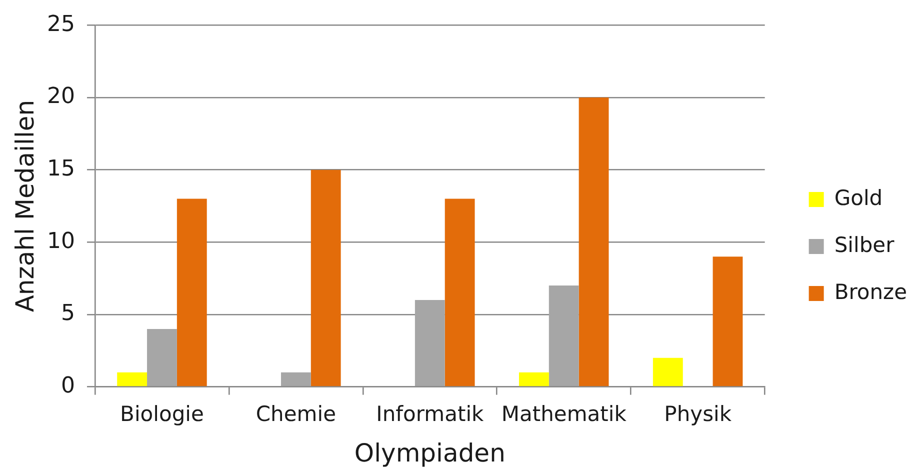 The width and height of the screenshot is (909, 470). What do you see at coordinates (60, 97) in the screenshot?
I see `y-tick-label: 20` at bounding box center [60, 97].